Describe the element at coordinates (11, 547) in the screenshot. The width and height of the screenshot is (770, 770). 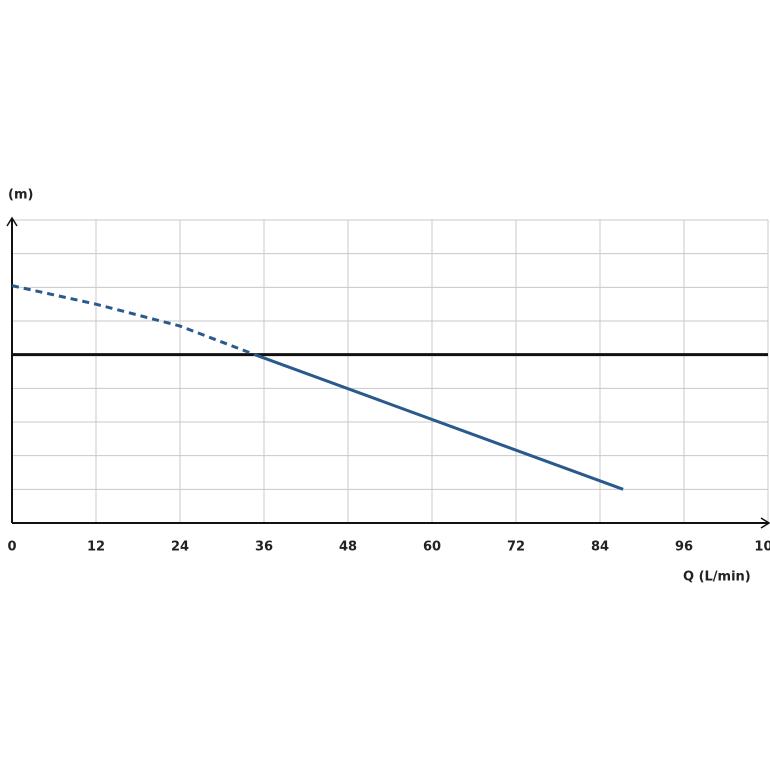
I see `x-tick-label: 0` at that location.